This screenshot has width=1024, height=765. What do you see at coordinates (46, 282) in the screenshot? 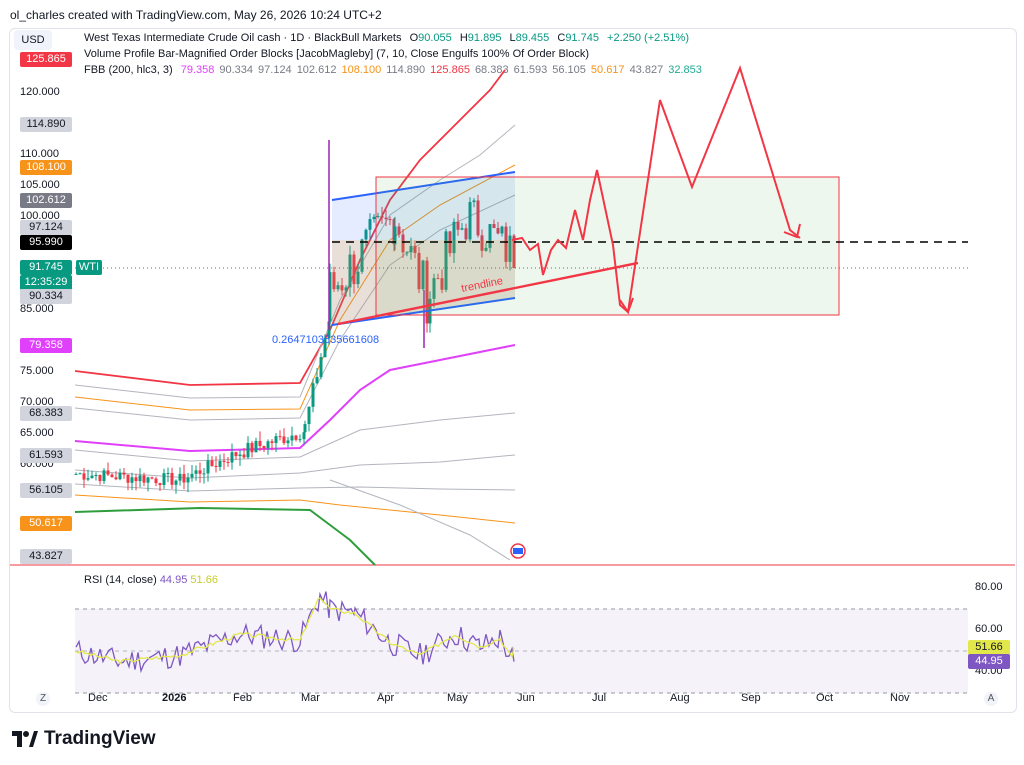
I see `price-tag: 12:35:29` at bounding box center [46, 282].